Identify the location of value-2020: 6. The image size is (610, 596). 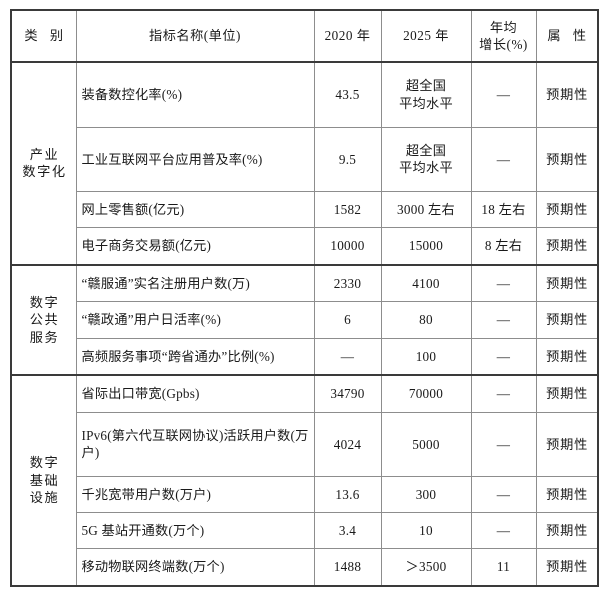
(347, 320).